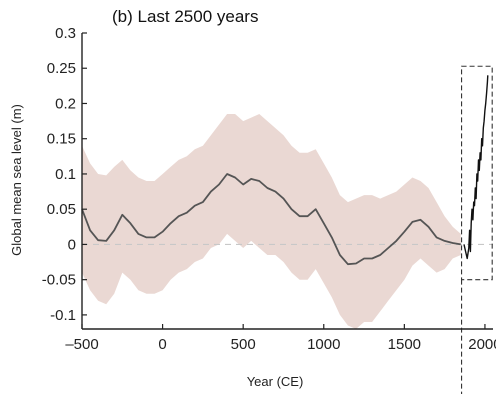 This screenshot has height=394, width=496. Describe the element at coordinates (185, 16) in the screenshot. I see `chart-title: (b) Last 2500 years` at that location.